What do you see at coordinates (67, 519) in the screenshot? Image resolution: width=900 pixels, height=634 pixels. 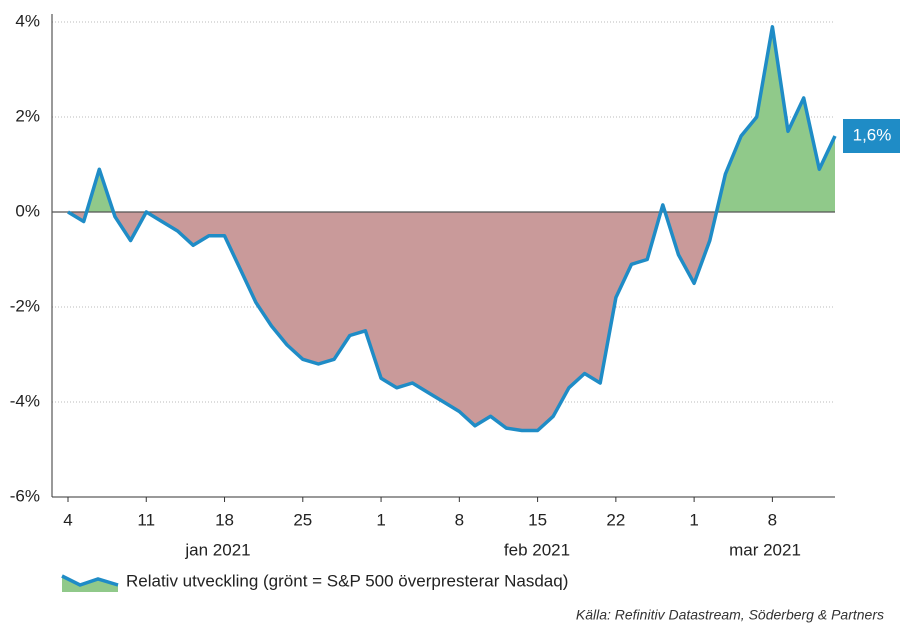 I see `x-tick-label: 4` at bounding box center [67, 519].